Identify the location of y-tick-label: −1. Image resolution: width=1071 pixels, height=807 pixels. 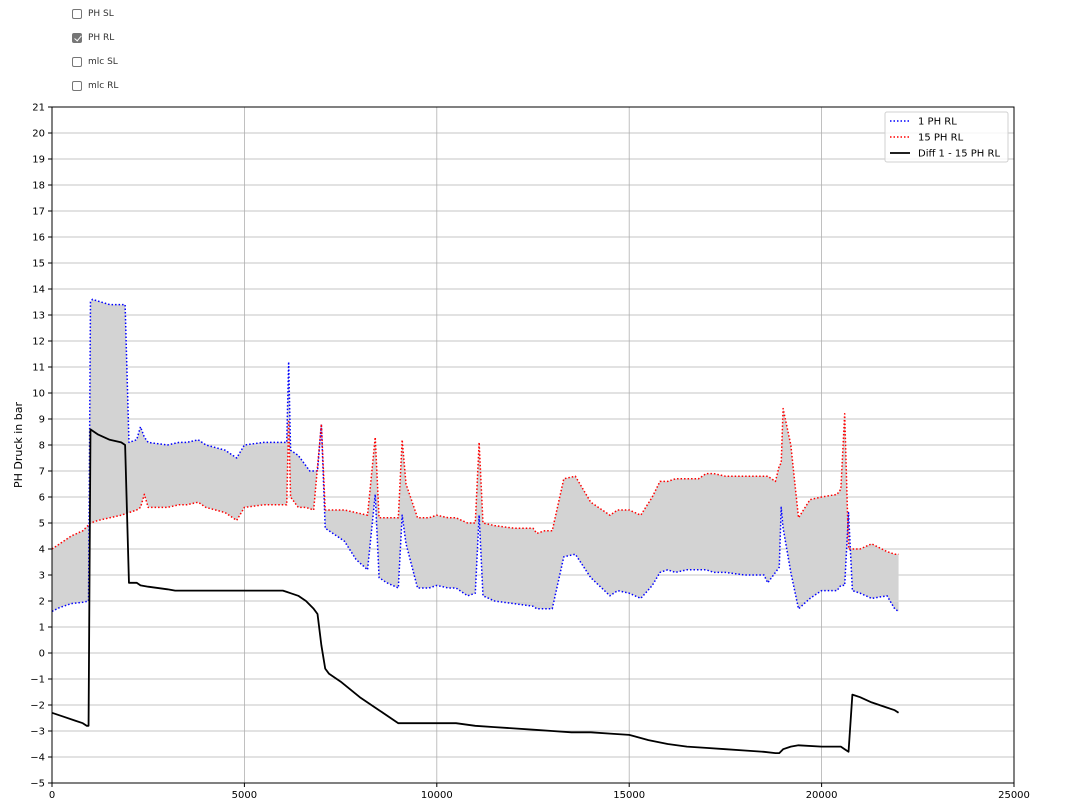
(37, 680).